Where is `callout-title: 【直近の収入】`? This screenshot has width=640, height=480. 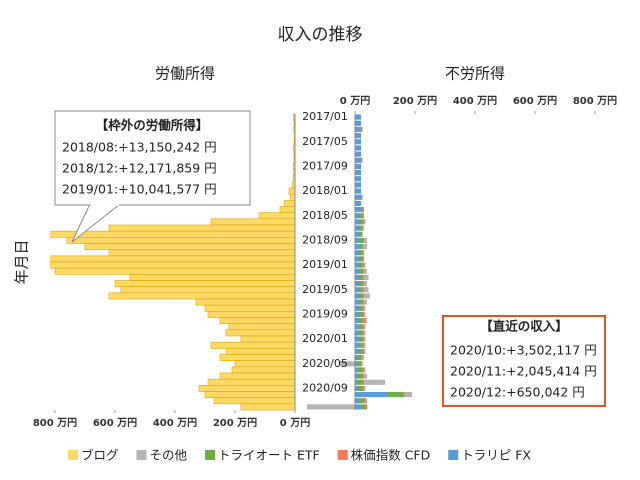 callout-title: 【直近の収入】 is located at coordinates (524, 326).